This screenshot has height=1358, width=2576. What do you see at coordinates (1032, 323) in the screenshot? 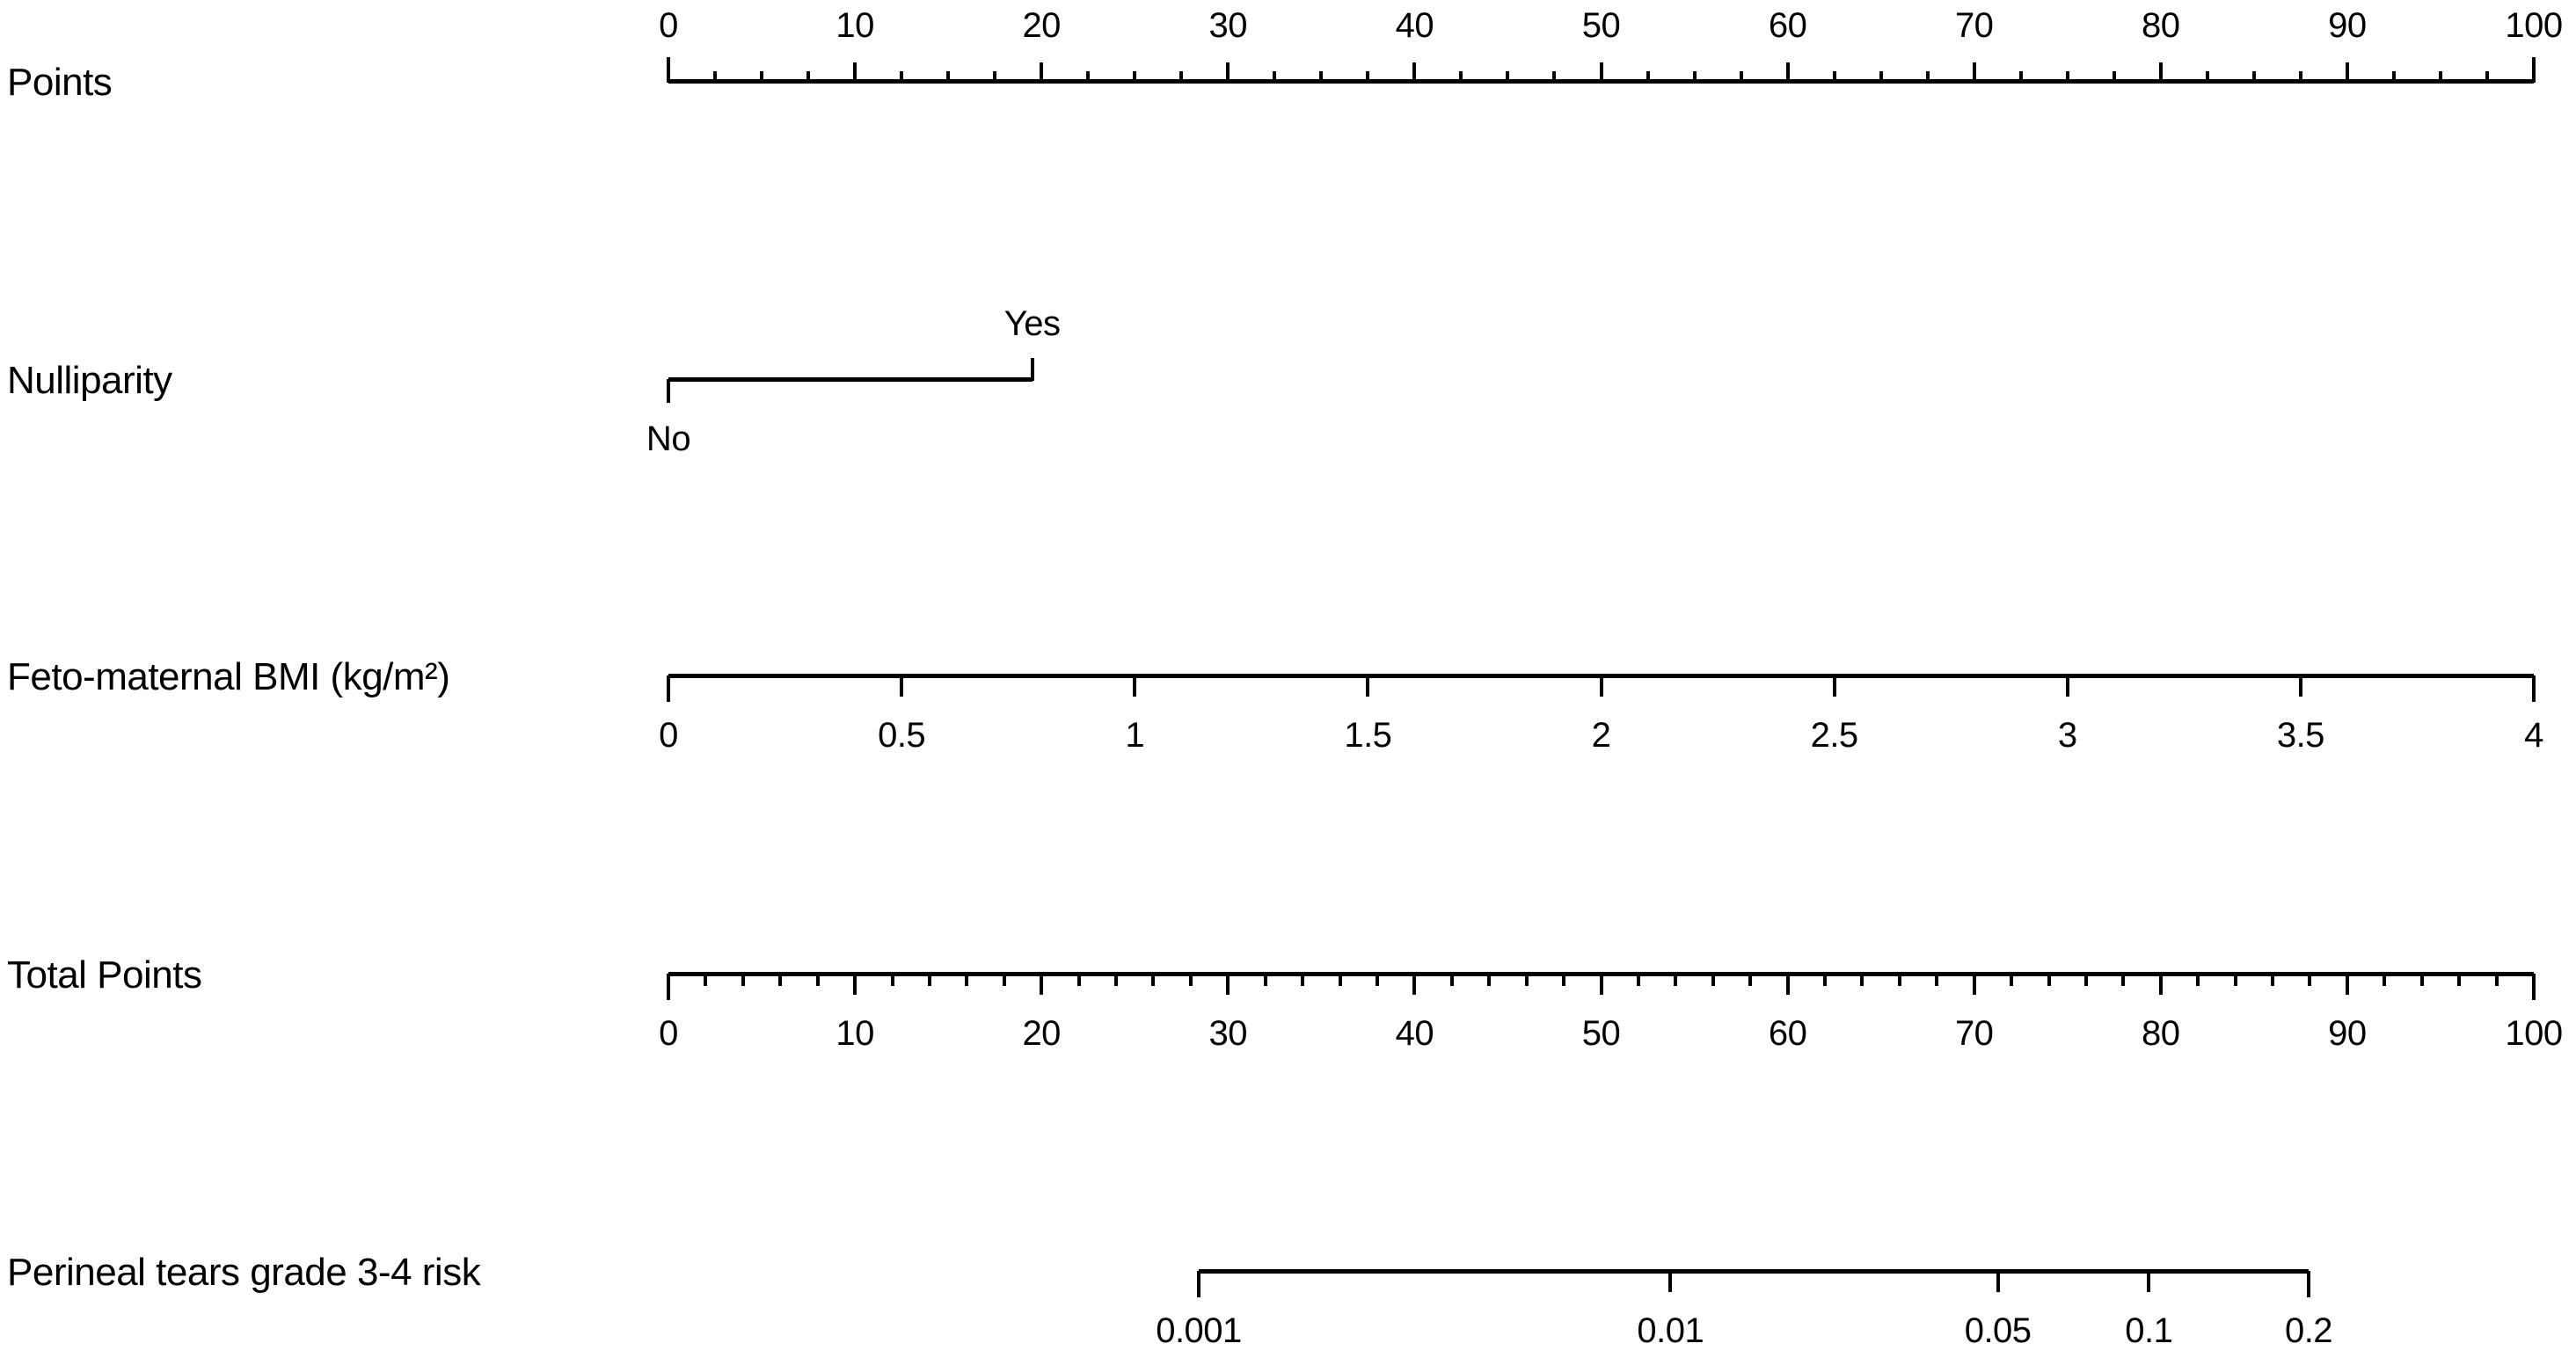
I see `tick-label: Yes` at bounding box center [1032, 323].